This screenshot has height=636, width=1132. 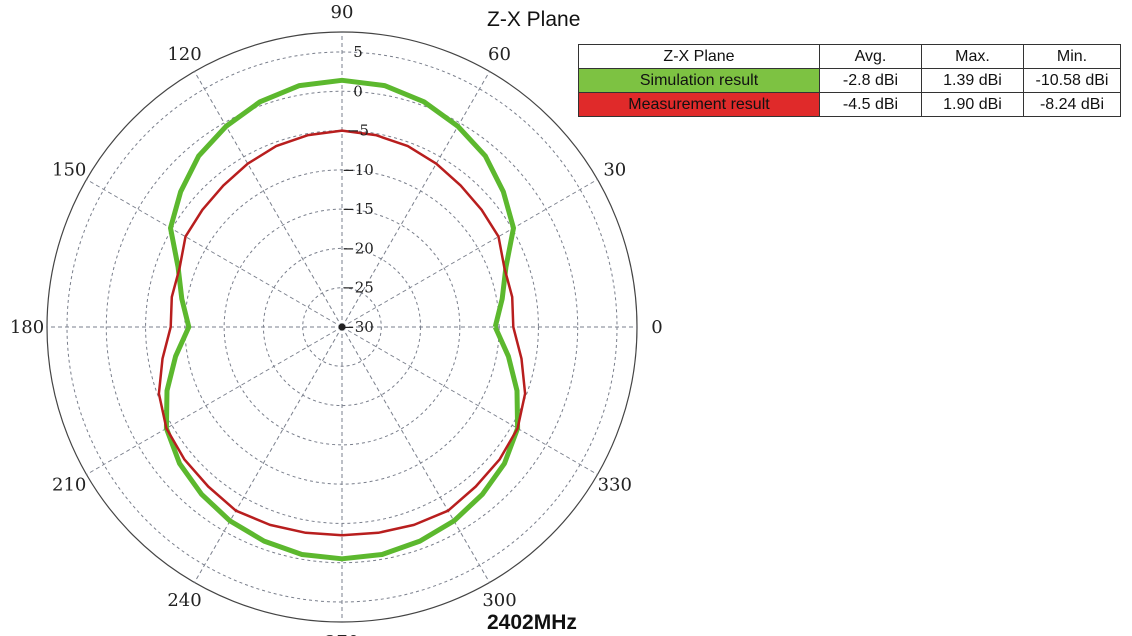 What do you see at coordinates (699, 104) in the screenshot?
I see `legend-measurement: Measurement result` at bounding box center [699, 104].